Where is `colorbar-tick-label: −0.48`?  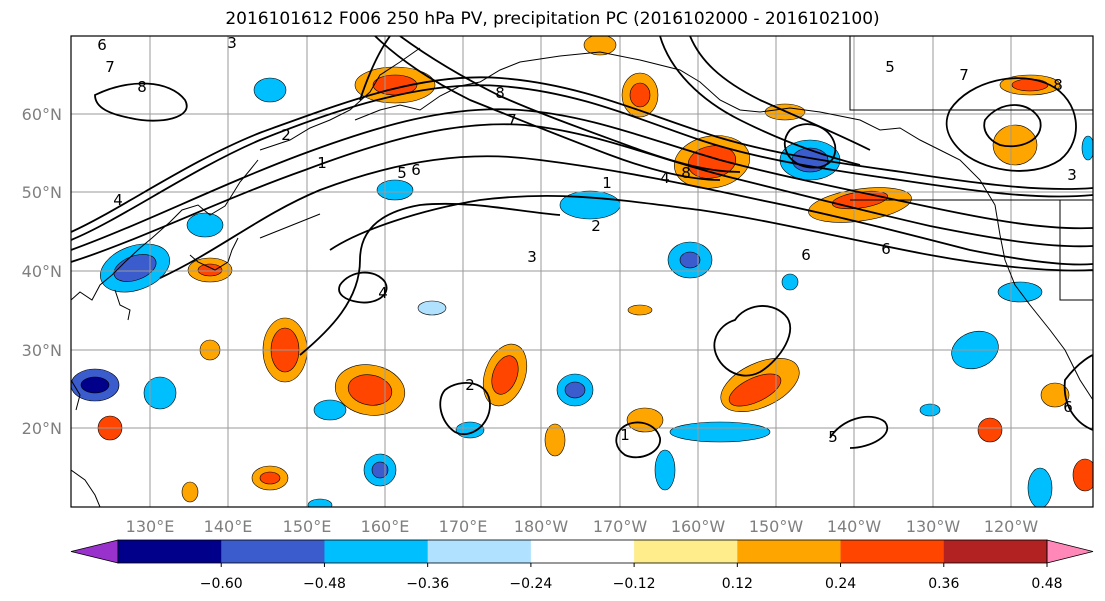
colorbar-tick-label: −0.48 is located at coordinates (324, 584).